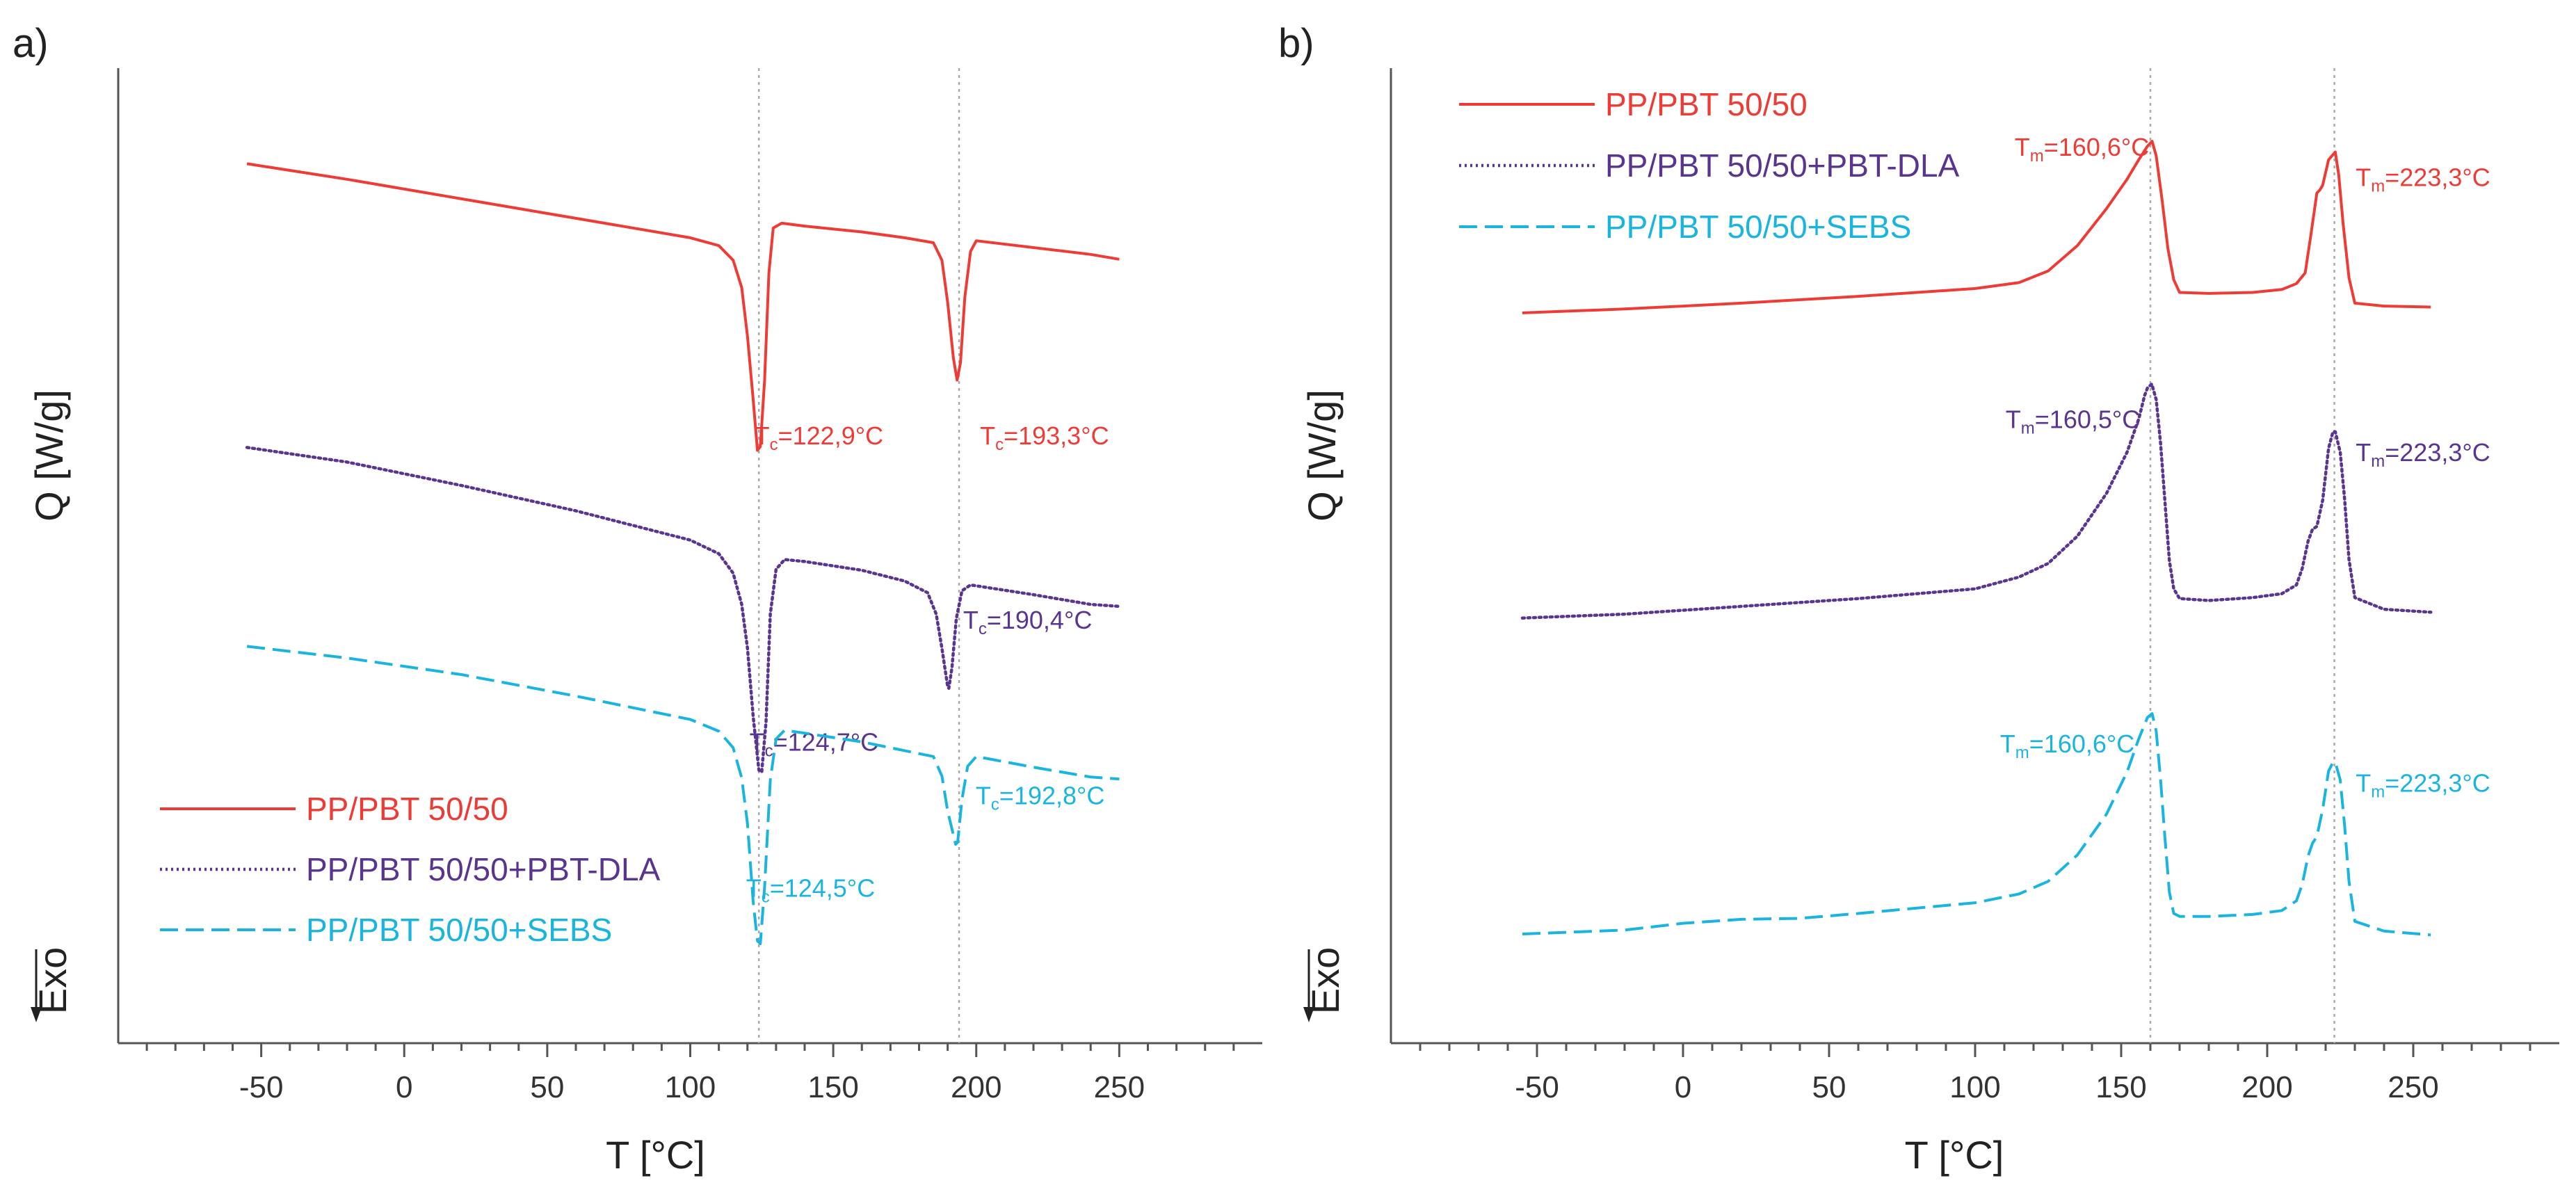 The image size is (2576, 1192). Describe the element at coordinates (814, 743) in the screenshot. I see `peak-annotation: Tc=124,7°C` at that location.